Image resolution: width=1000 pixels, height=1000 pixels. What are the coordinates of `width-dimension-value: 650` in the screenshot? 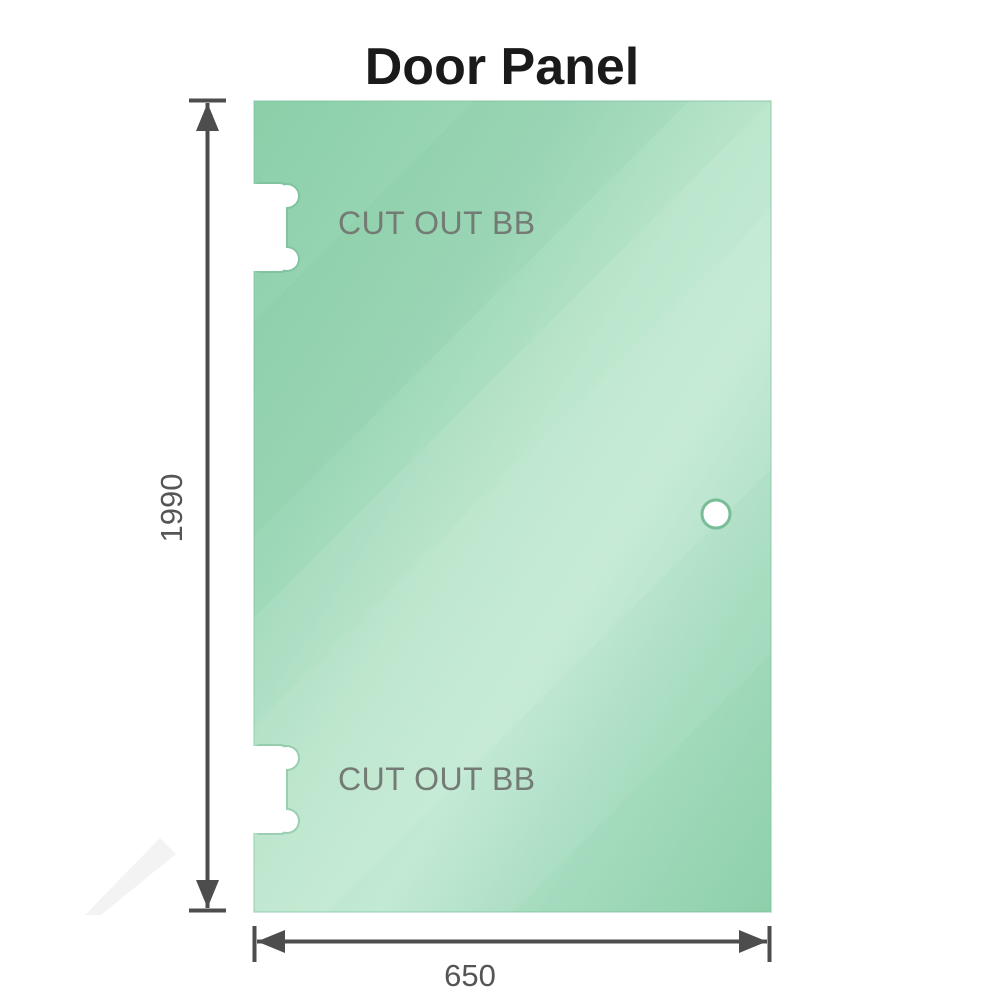 It's located at (470, 975).